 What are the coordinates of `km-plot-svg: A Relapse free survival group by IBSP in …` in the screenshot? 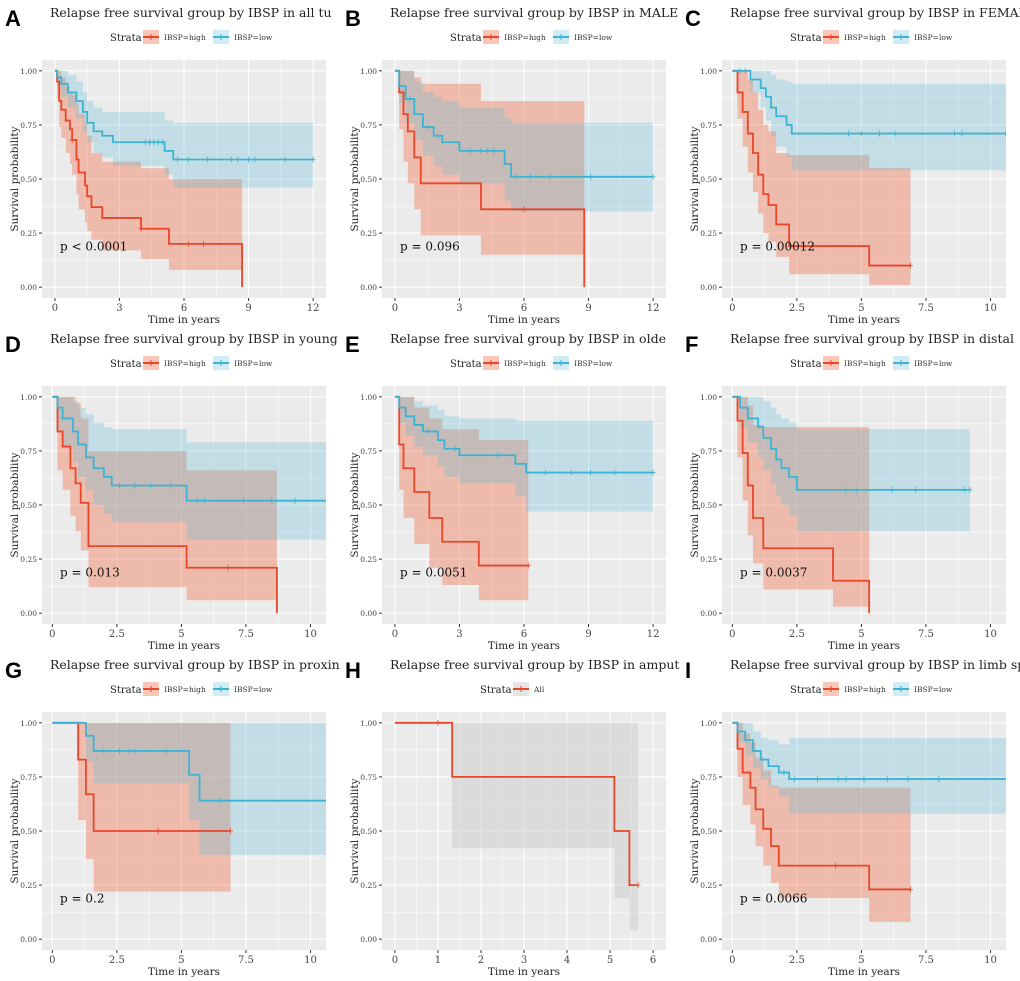 It's located at (168, 165).